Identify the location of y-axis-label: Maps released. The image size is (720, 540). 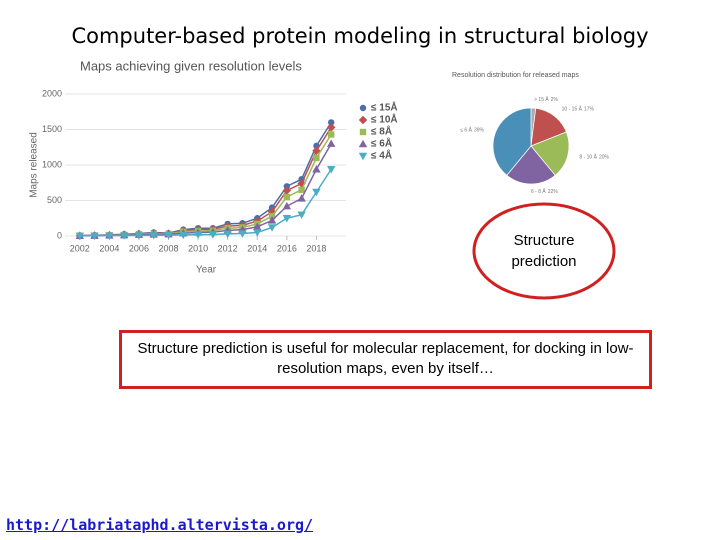
(34, 165).